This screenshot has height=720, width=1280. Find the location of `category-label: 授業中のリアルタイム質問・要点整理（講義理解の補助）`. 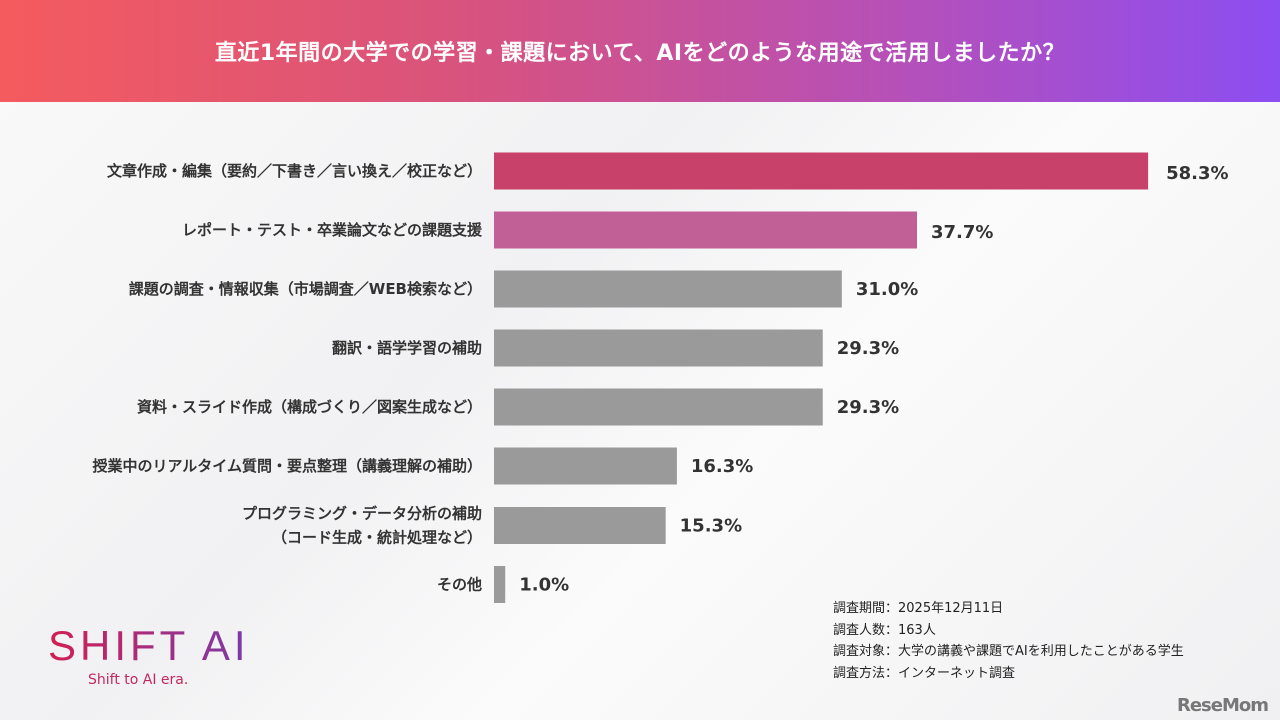

category-label: 授業中のリアルタイム質問・要点整理（講義理解の補助） is located at coordinates (287, 466).